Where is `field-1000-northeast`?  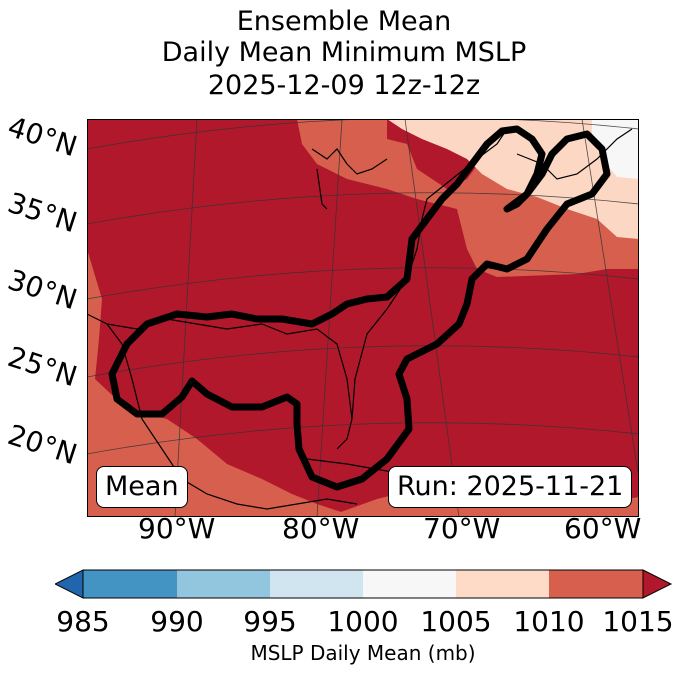
field-1000-northeast is located at coordinates (615, 149).